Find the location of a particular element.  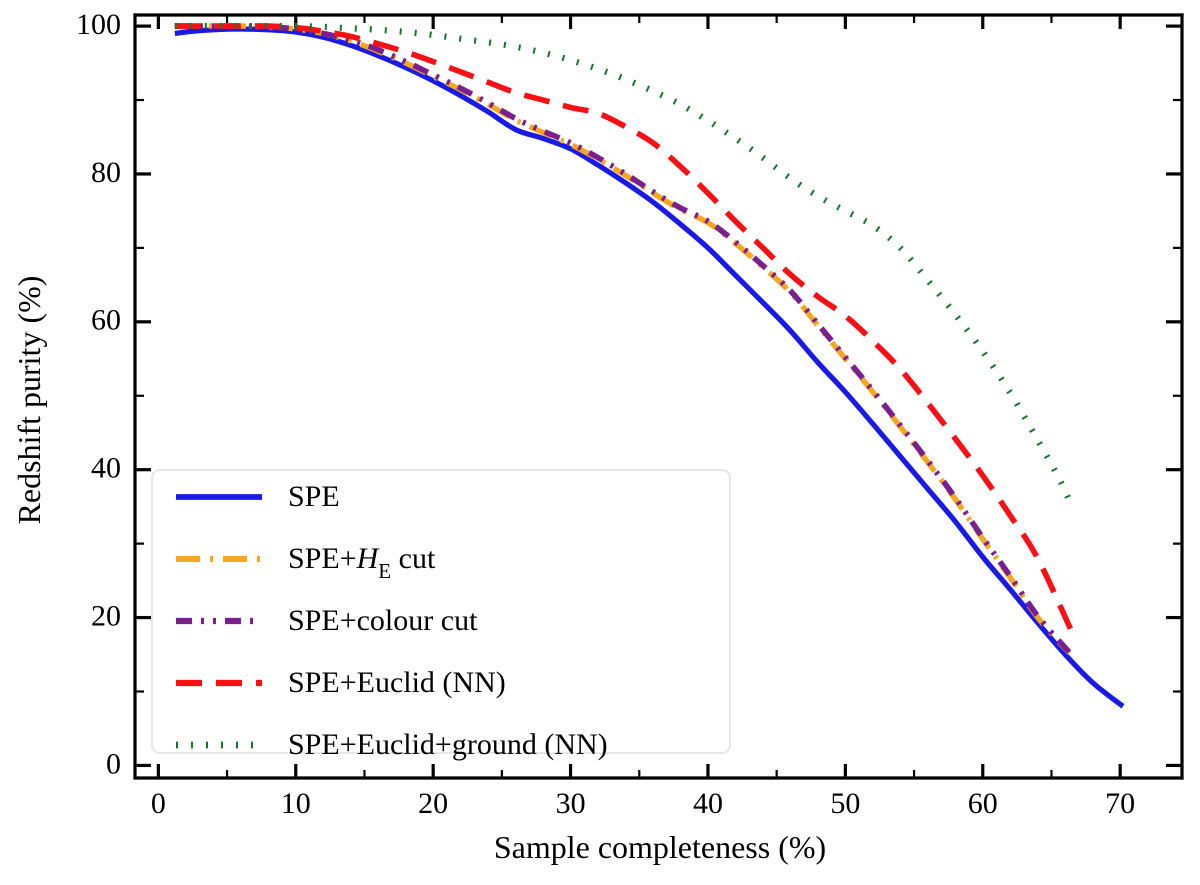

y-tick-label: 20 is located at coordinates (106, 615).